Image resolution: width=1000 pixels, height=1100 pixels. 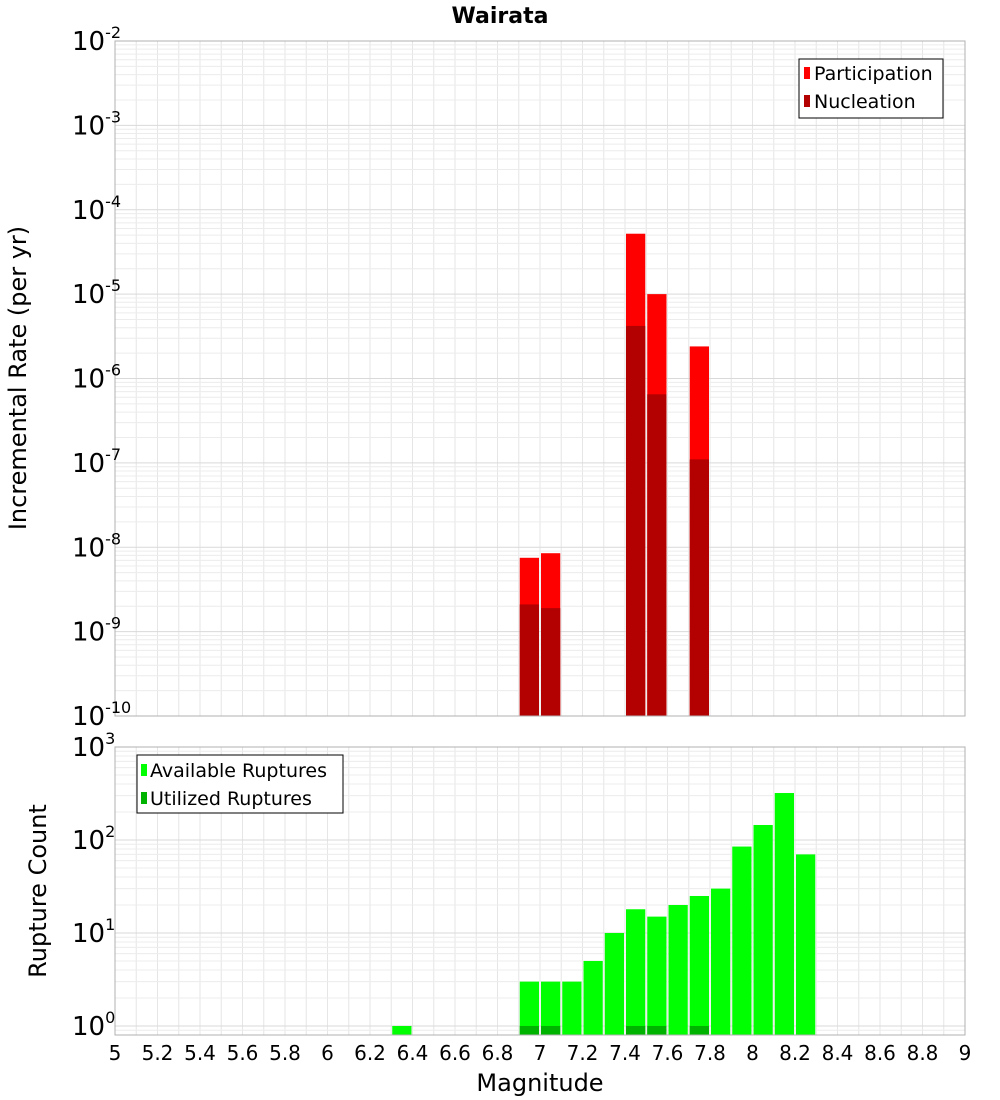 What do you see at coordinates (807, 101) in the screenshot?
I see `nucleation-swatch` at bounding box center [807, 101].